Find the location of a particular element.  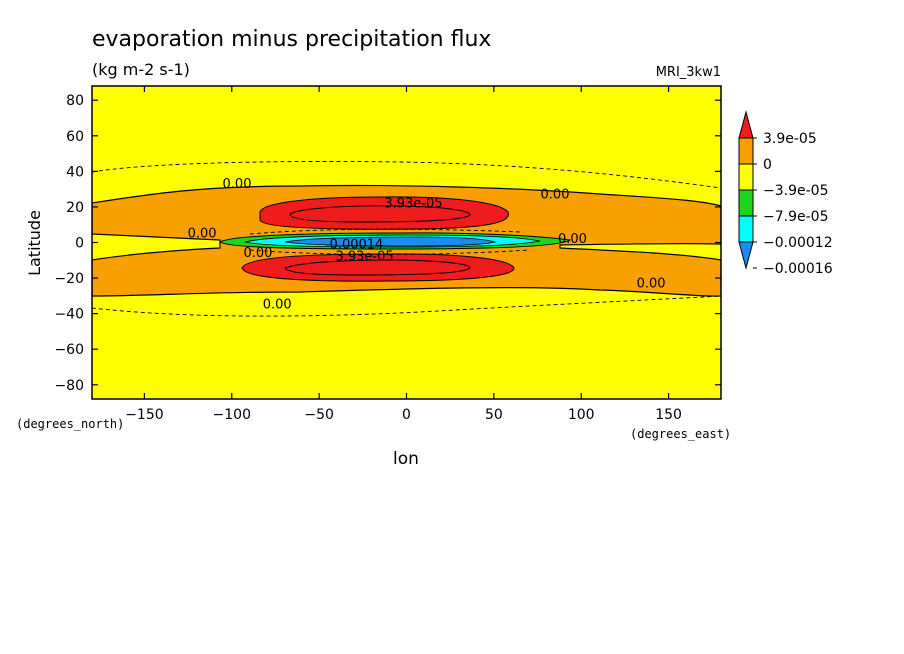

dashed-contour-south is located at coordinates (406, 306).